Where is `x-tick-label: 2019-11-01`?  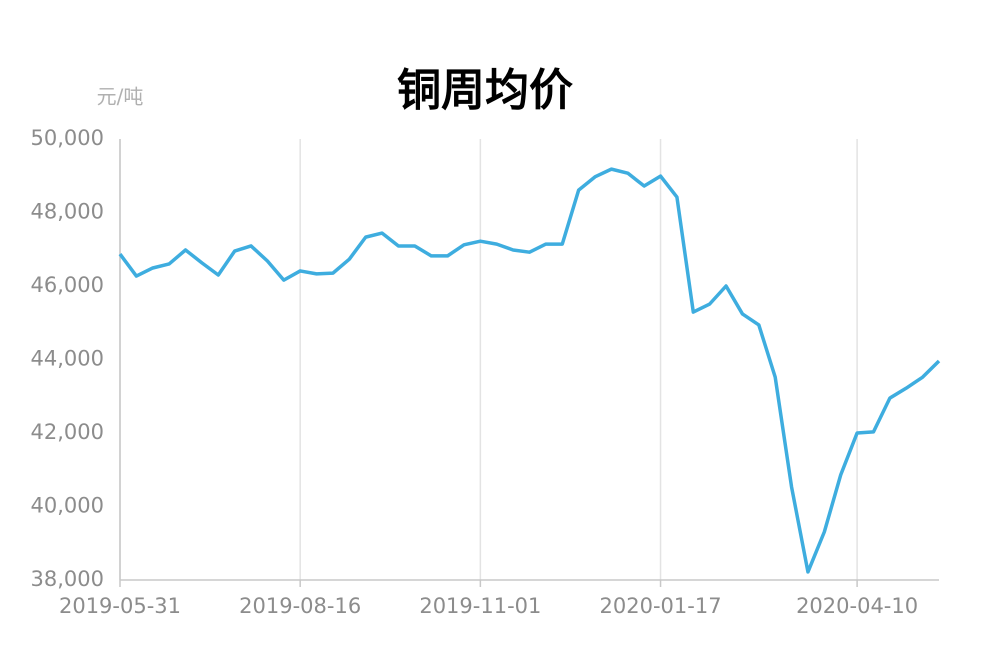 x-tick-label: 2019-11-01 is located at coordinates (480, 606).